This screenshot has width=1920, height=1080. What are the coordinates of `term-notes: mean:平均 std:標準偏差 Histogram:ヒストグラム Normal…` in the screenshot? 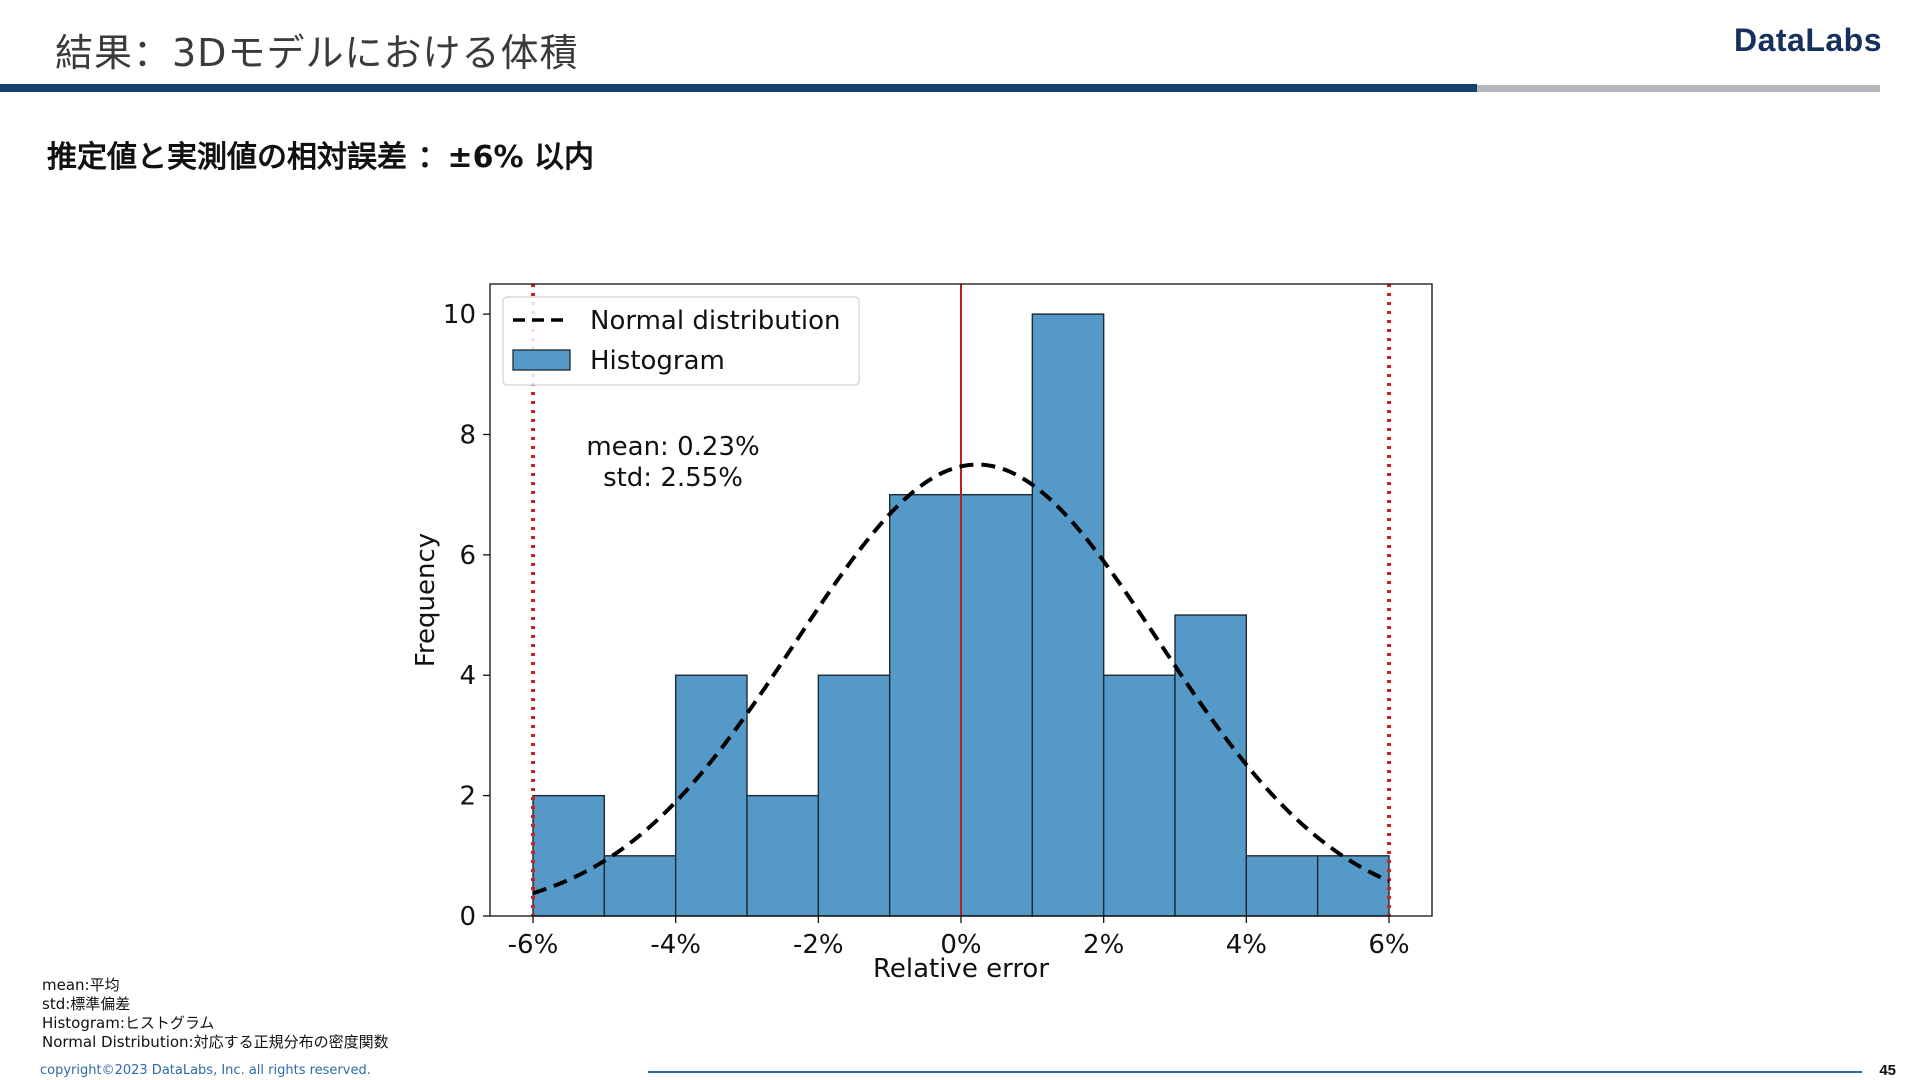 It's located at (215, 1014).